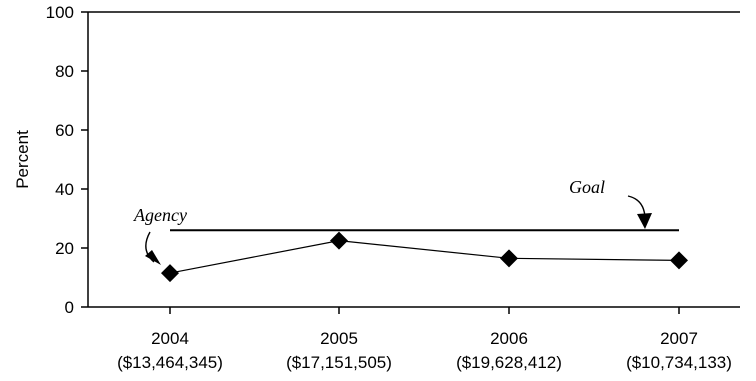 Image resolution: width=756 pixels, height=381 pixels. I want to click on x-tick-label-amount: ($19,628,412), so click(509, 362).